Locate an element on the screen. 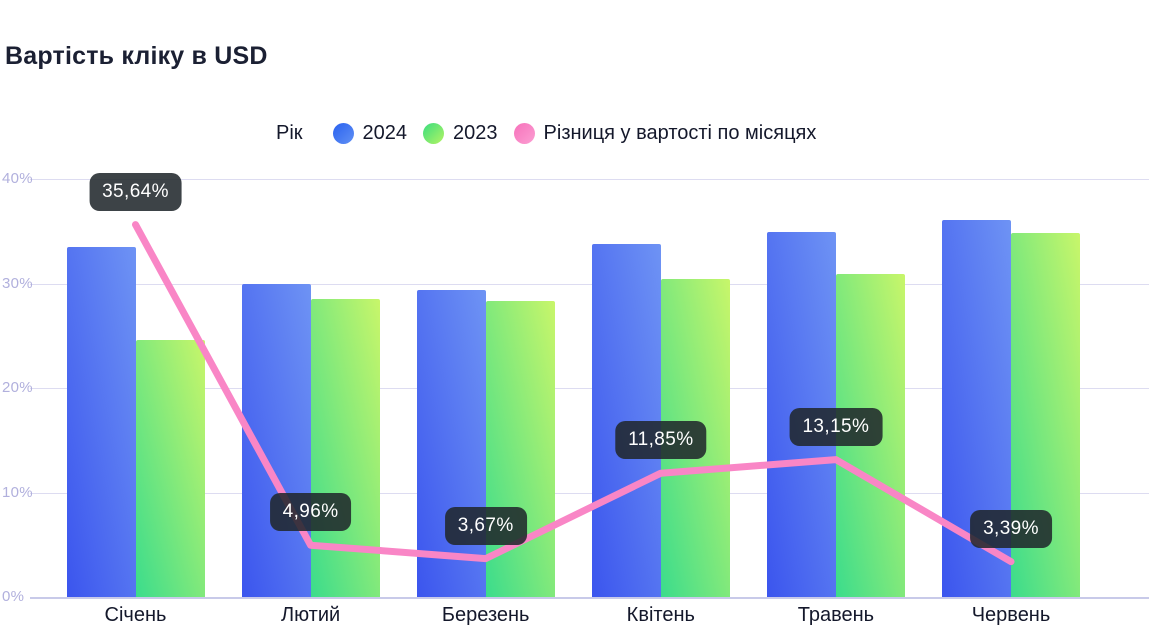  legend-dot-2023-icon is located at coordinates (434, 133).